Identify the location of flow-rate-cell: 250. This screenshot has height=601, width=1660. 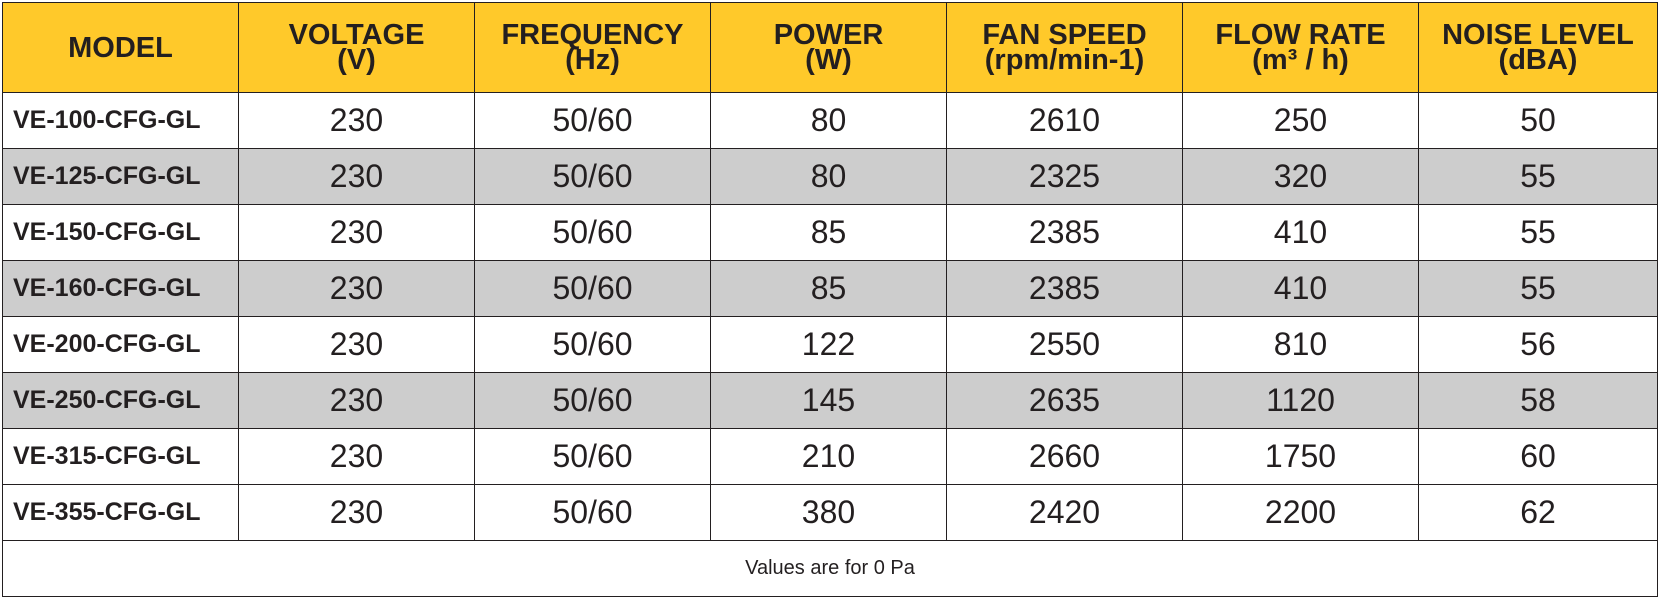
(1300, 120).